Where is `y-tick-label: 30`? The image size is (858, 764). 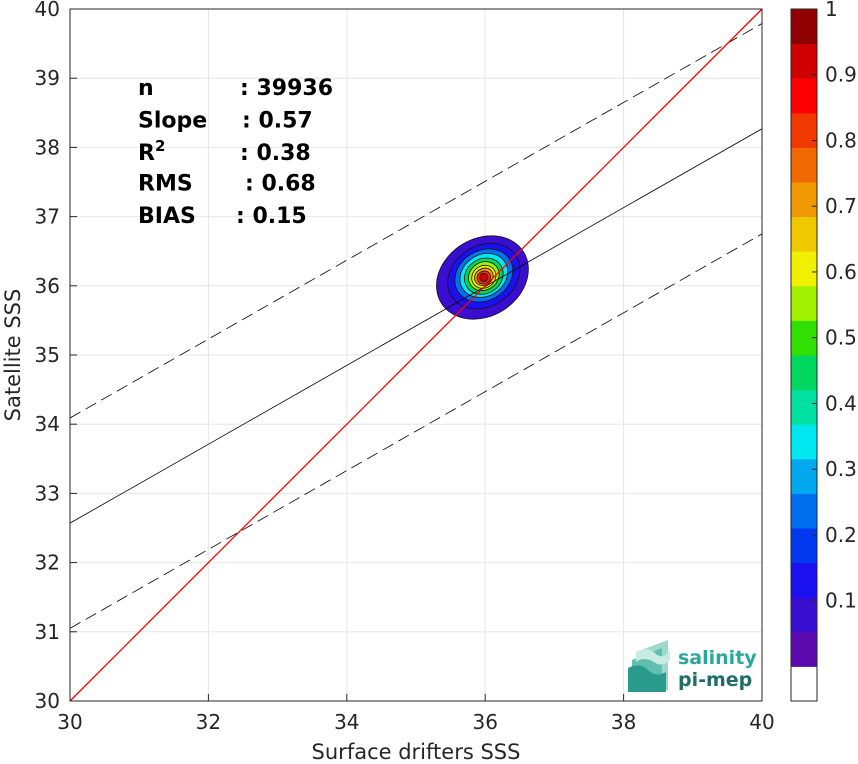 y-tick-label: 30 is located at coordinates (47, 701).